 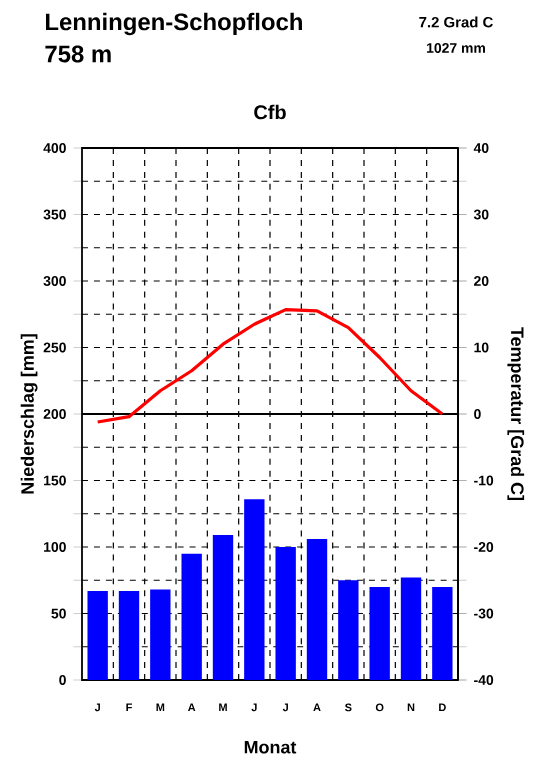 What do you see at coordinates (516, 413) in the screenshot?
I see `y2-axis-title: Temperatur [Grad C]` at bounding box center [516, 413].